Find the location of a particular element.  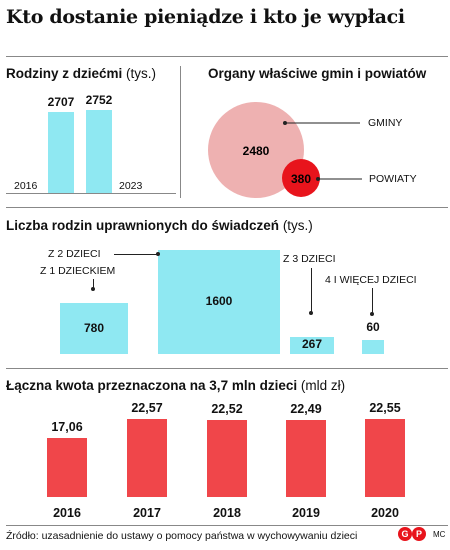

total-value-2017: 22,57 is located at coordinates (147, 408).